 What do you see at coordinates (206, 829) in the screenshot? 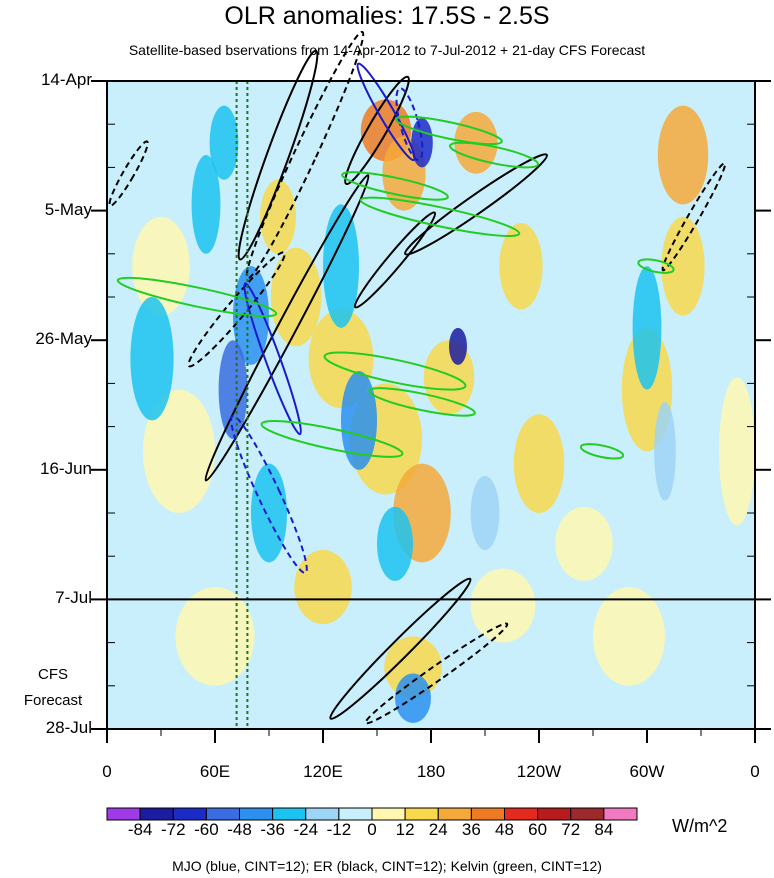
I see `colorbar-label: -60` at bounding box center [206, 829].